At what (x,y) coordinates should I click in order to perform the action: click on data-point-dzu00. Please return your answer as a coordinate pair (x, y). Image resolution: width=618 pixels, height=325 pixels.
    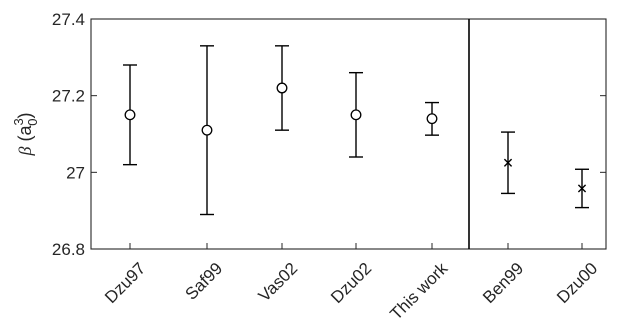
    Looking at the image, I should click on (582, 188).